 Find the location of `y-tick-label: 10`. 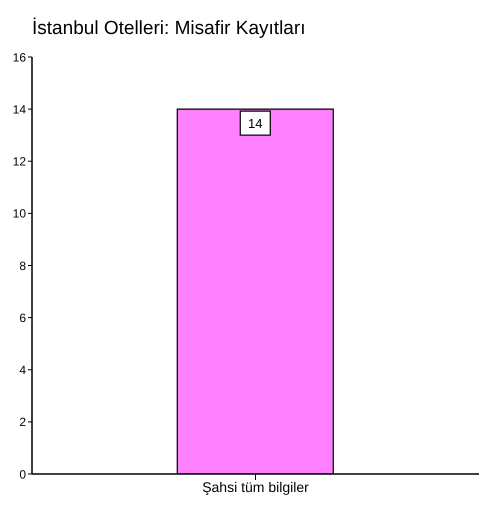

y-tick-label: 10 is located at coordinates (19, 213).